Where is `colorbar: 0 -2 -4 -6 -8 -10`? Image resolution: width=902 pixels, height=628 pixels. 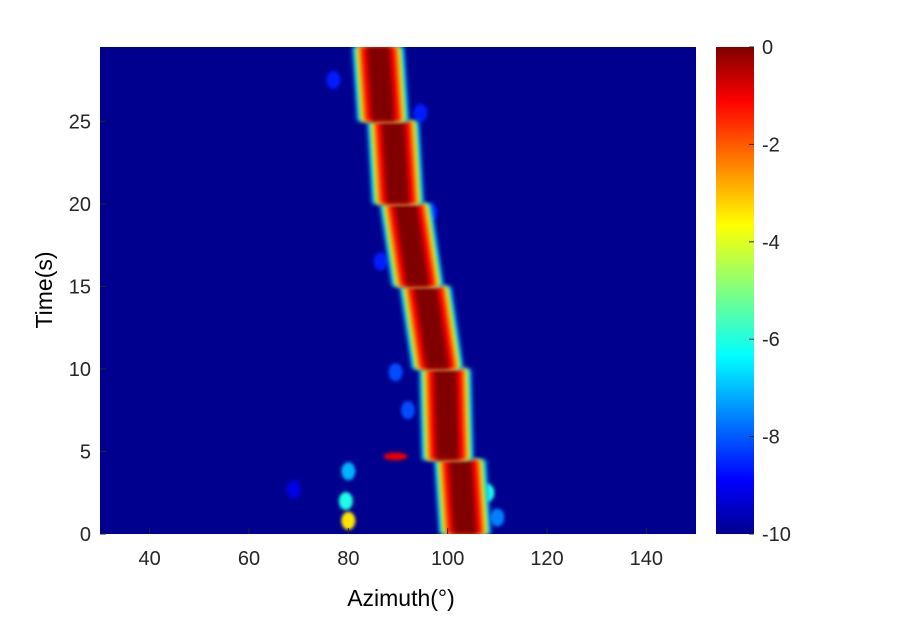 colorbar: 0 -2 -4 -6 -8 -10 is located at coordinates (753, 291).